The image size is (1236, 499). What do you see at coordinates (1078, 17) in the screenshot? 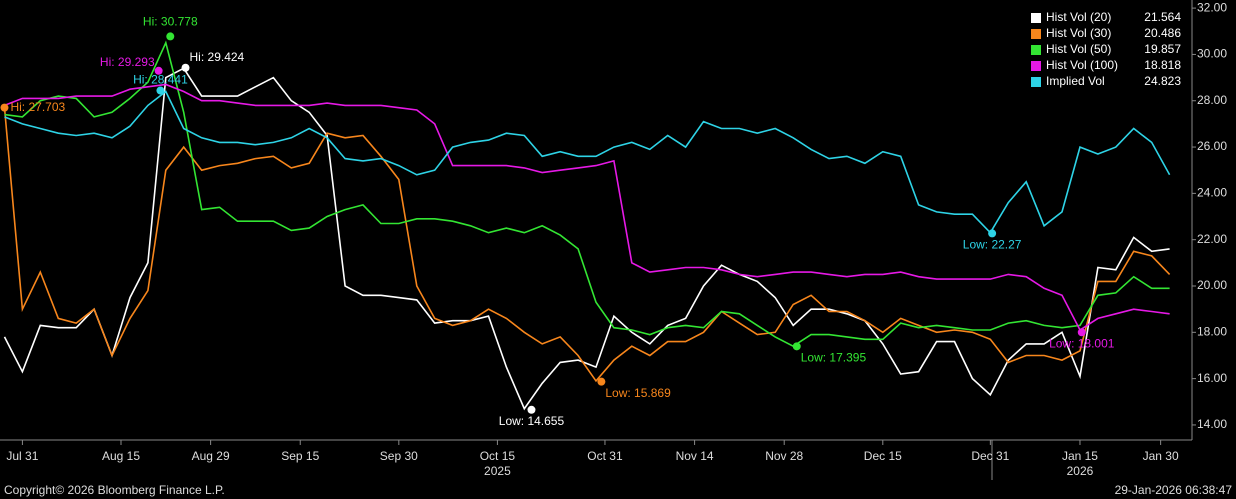
I see `legend-label: Hist Vol (20)` at bounding box center [1078, 17].